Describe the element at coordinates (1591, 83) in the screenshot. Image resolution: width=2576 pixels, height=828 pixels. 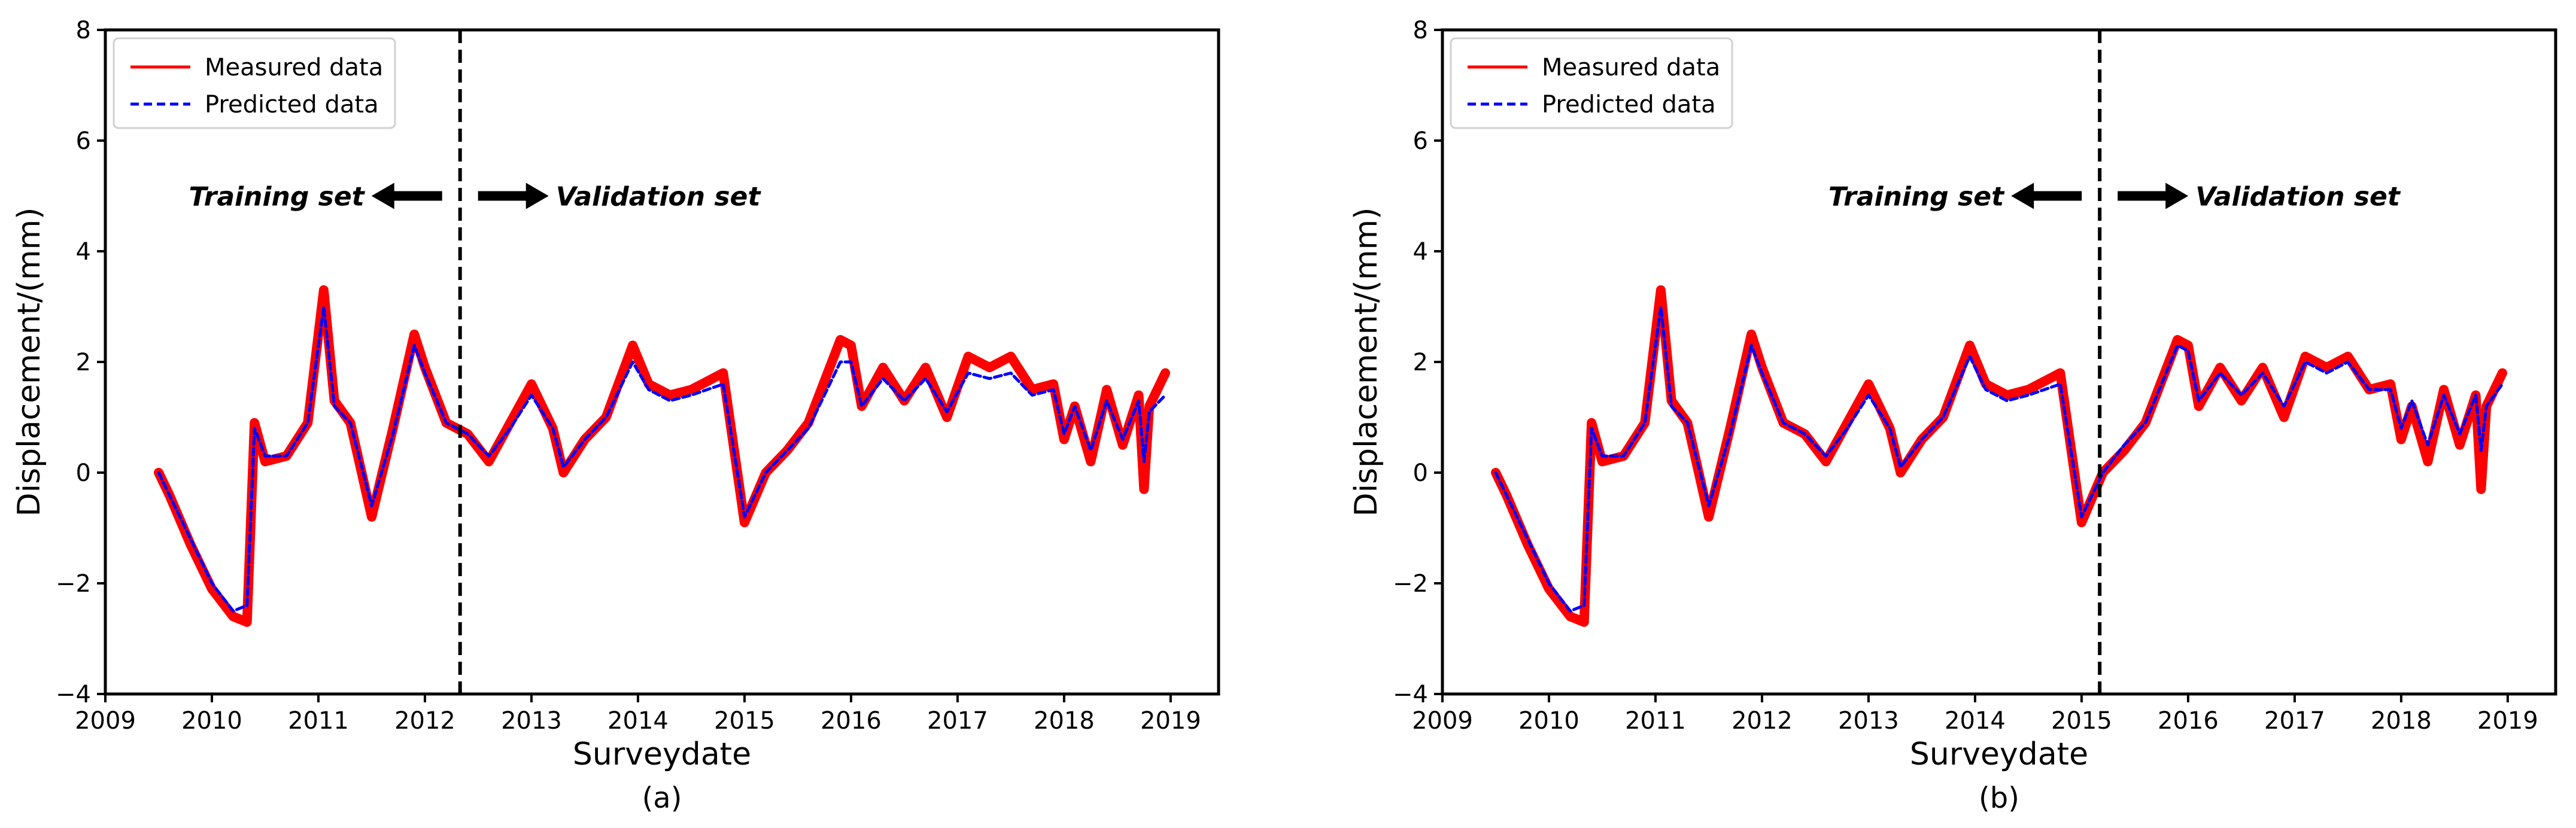
I see `legend-b: Measured data Predicted data` at that location.